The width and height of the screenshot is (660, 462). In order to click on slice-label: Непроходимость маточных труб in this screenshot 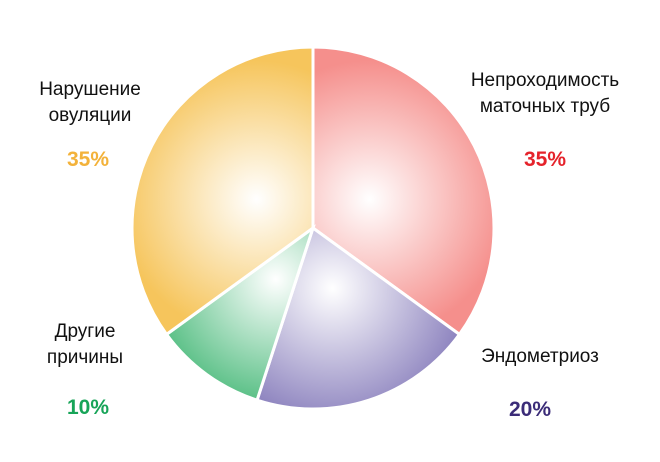, I will do `click(545, 93)`.